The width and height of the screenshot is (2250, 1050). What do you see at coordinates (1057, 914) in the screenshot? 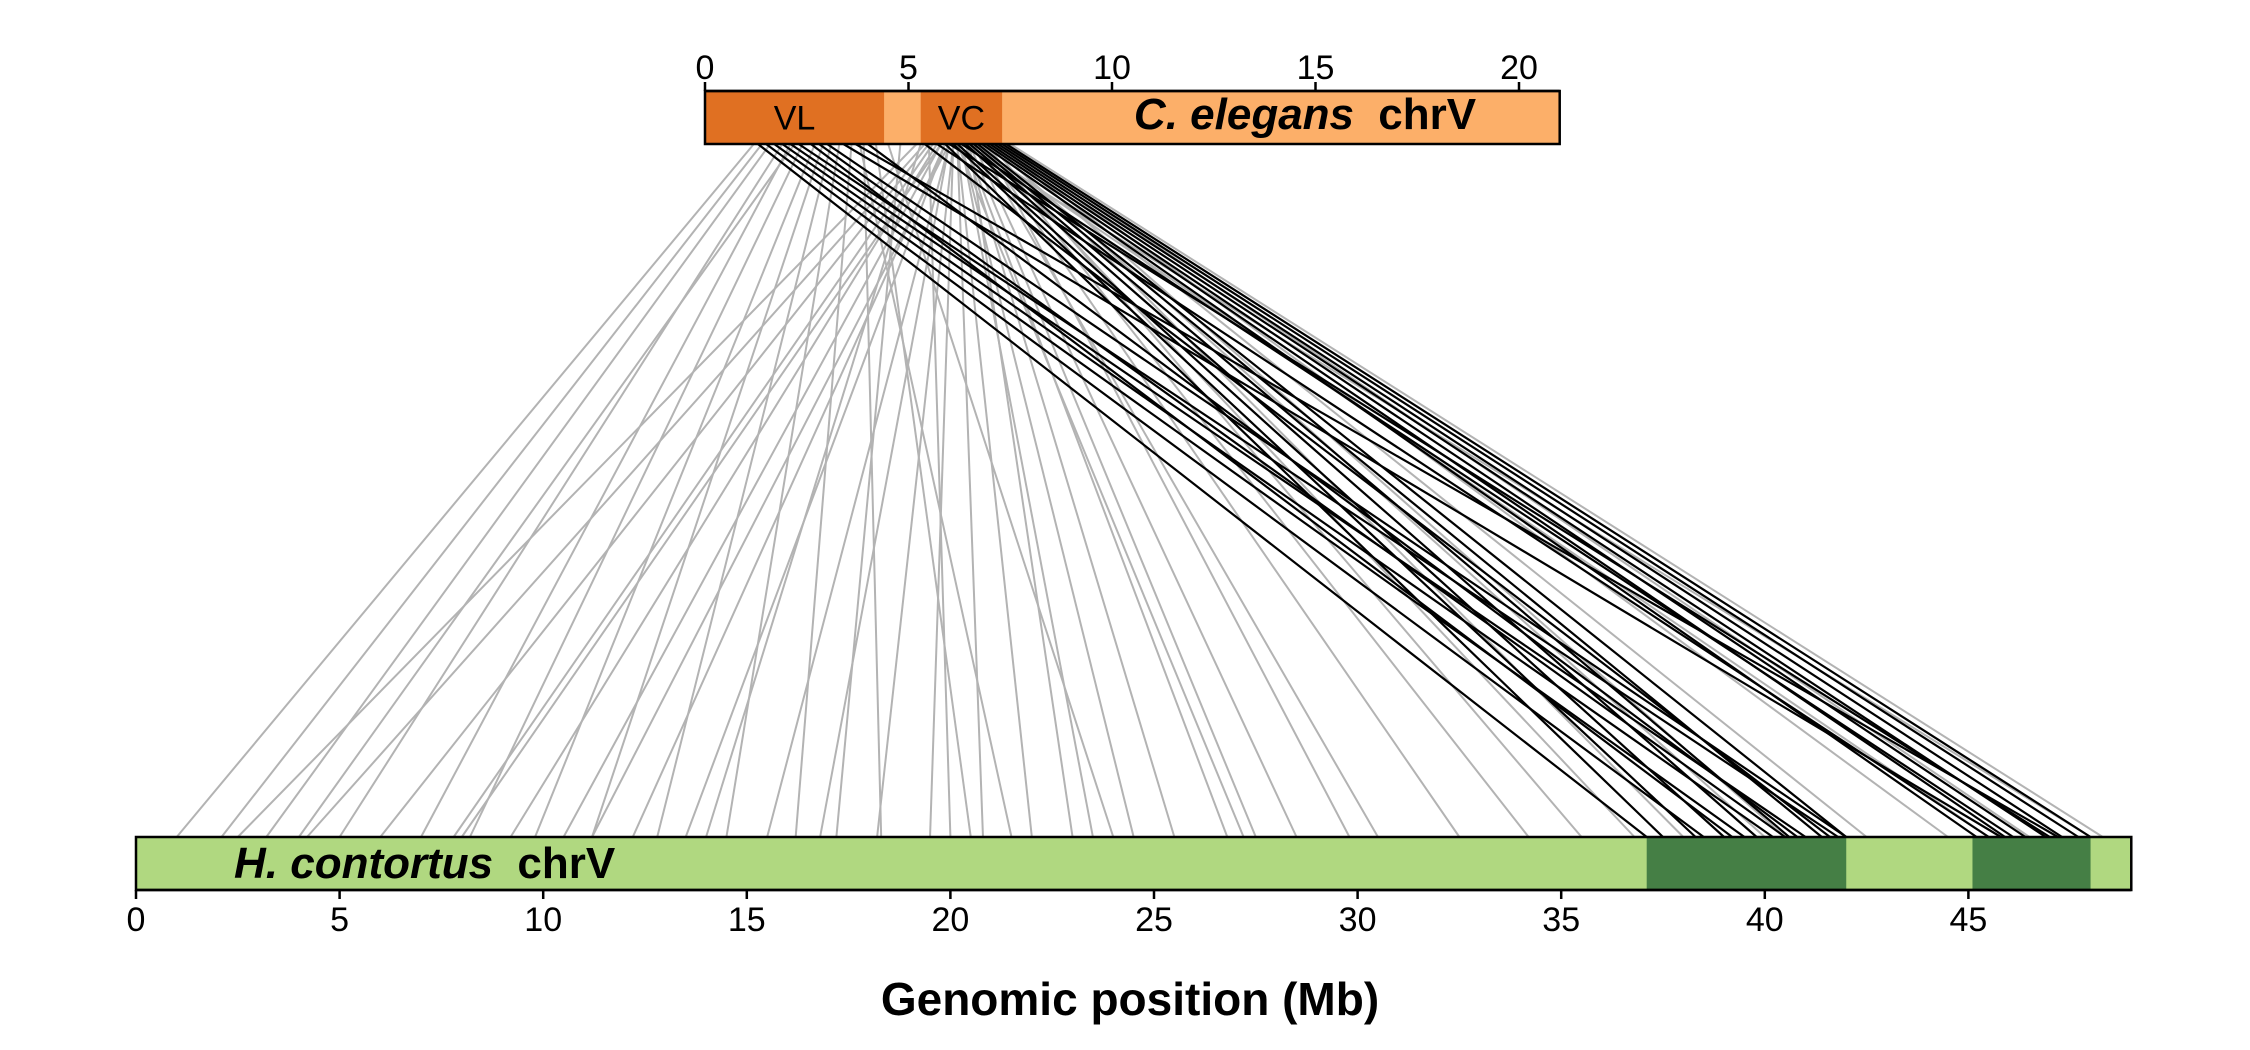
I see `bottom-axis-ticks: 0 5 10 15 20 25 30 35 40 45` at bounding box center [1057, 914].